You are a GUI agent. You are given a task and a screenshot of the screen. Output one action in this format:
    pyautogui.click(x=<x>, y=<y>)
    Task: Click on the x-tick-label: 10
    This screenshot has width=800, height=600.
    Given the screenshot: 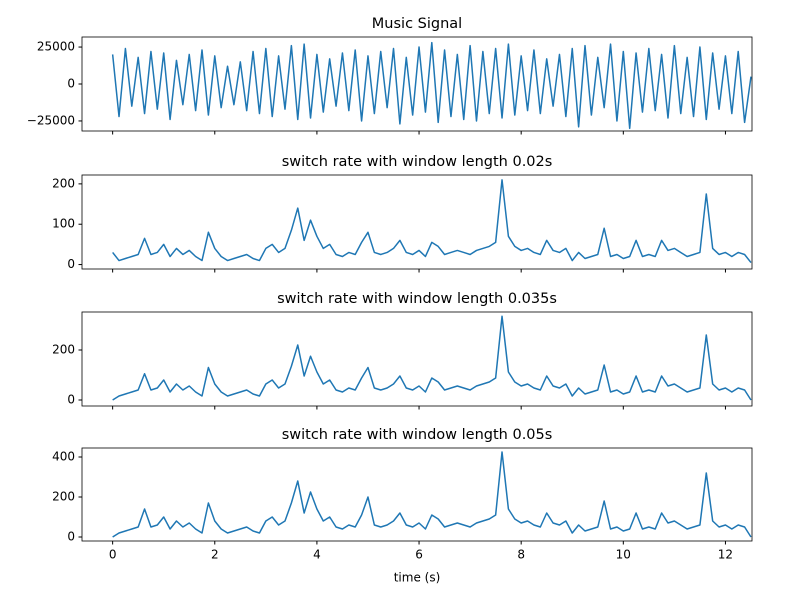 What is the action you would take?
    pyautogui.click(x=623, y=555)
    